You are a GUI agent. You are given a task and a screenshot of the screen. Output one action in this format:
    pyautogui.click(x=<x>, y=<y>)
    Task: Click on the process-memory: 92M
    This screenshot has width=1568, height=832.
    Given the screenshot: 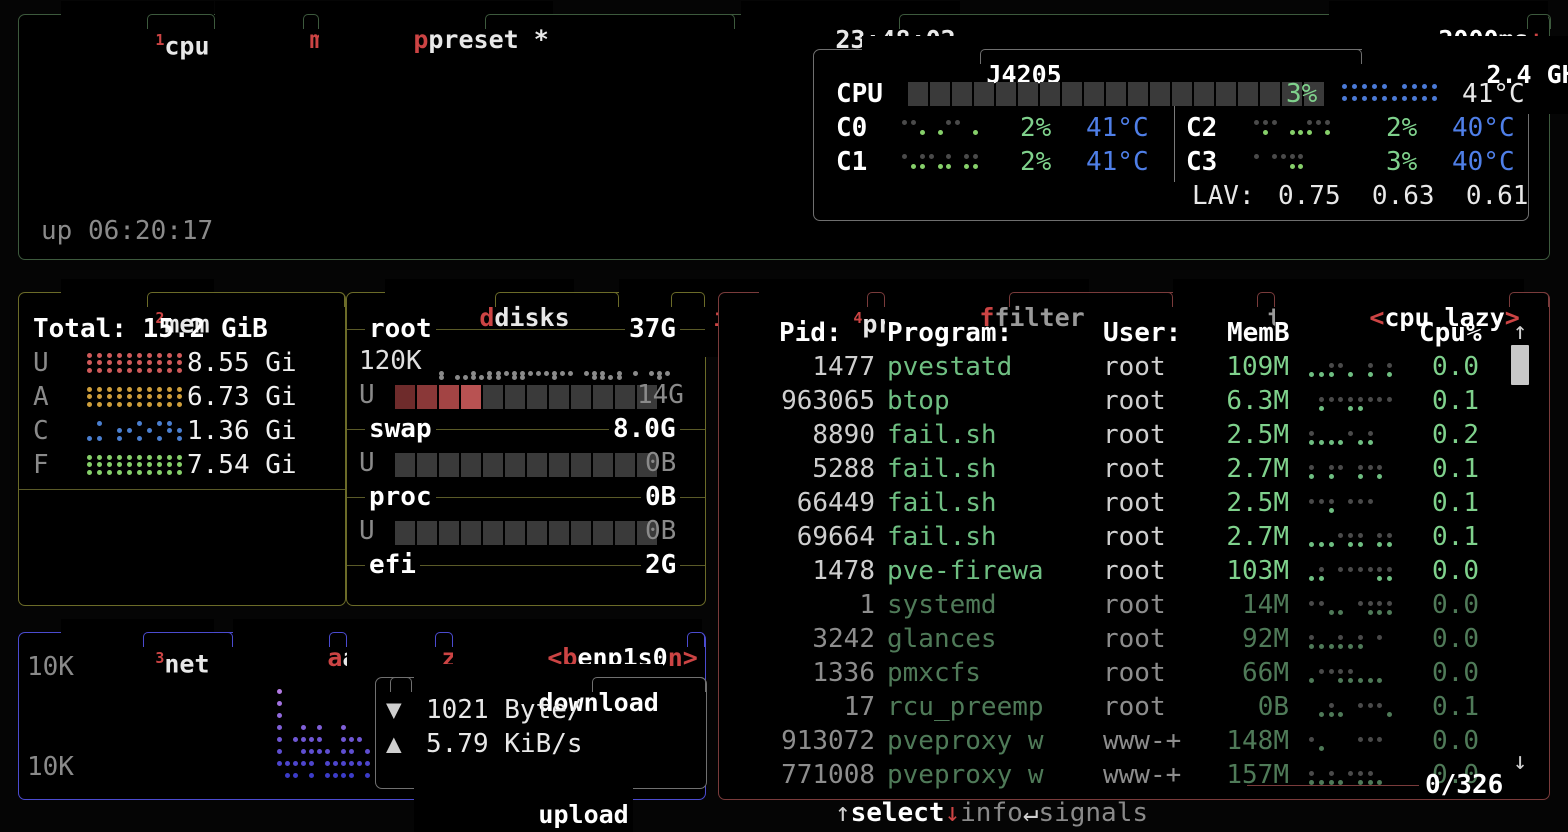 What is the action you would take?
    pyautogui.click(x=1265, y=639)
    